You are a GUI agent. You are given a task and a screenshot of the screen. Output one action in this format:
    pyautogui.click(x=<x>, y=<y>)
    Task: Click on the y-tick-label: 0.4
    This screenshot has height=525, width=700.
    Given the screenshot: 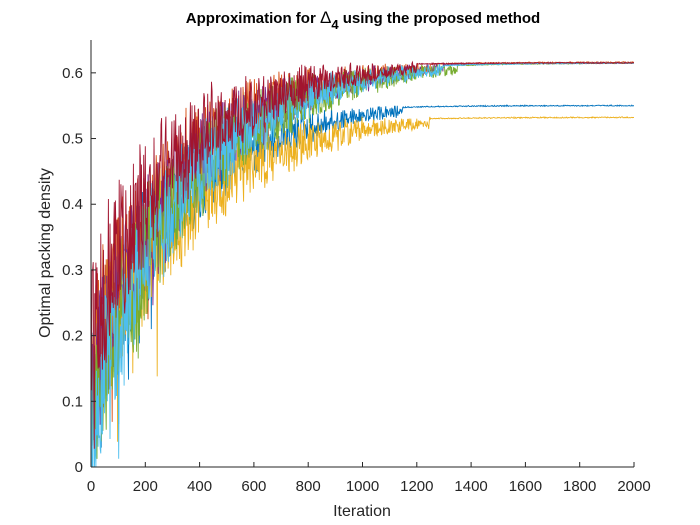 What is the action you would take?
    pyautogui.click(x=72, y=204)
    